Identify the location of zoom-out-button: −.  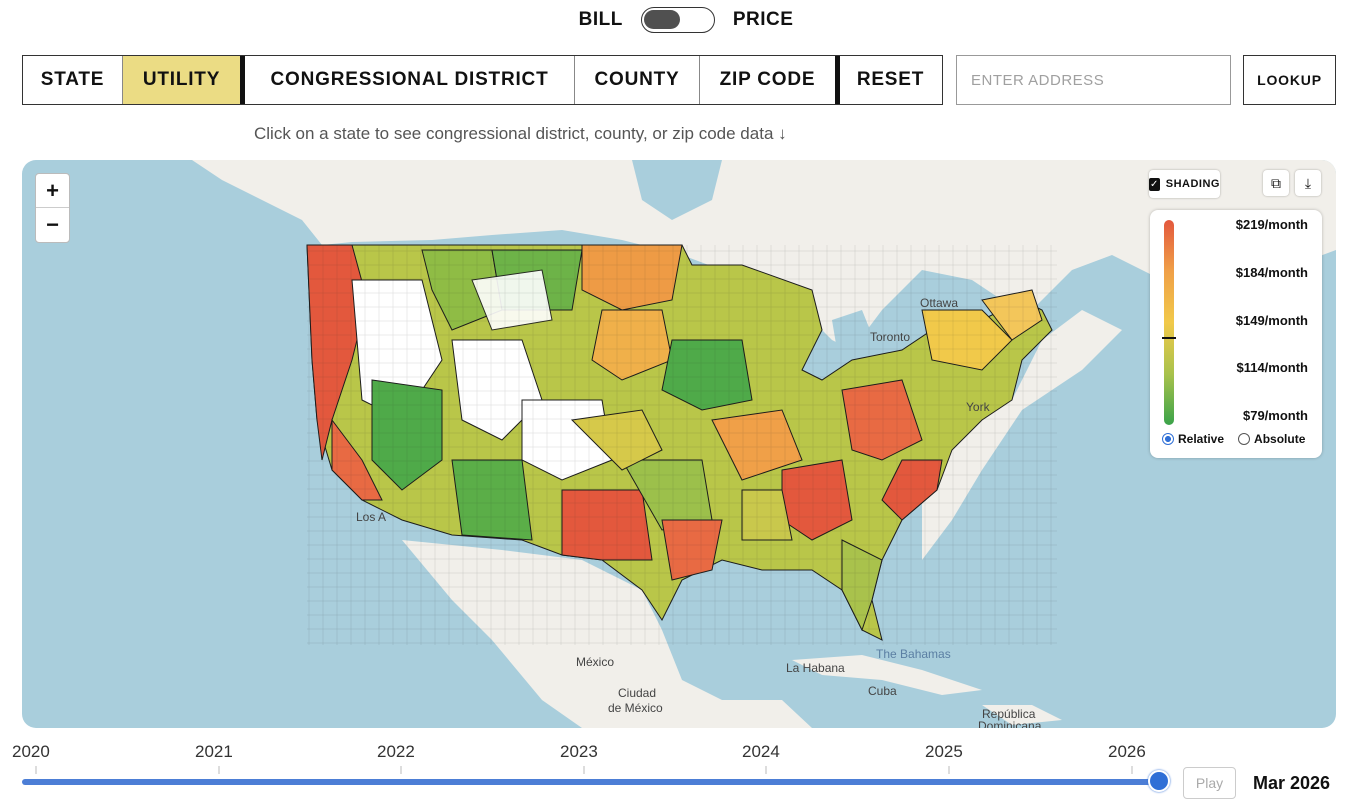
(52, 224).